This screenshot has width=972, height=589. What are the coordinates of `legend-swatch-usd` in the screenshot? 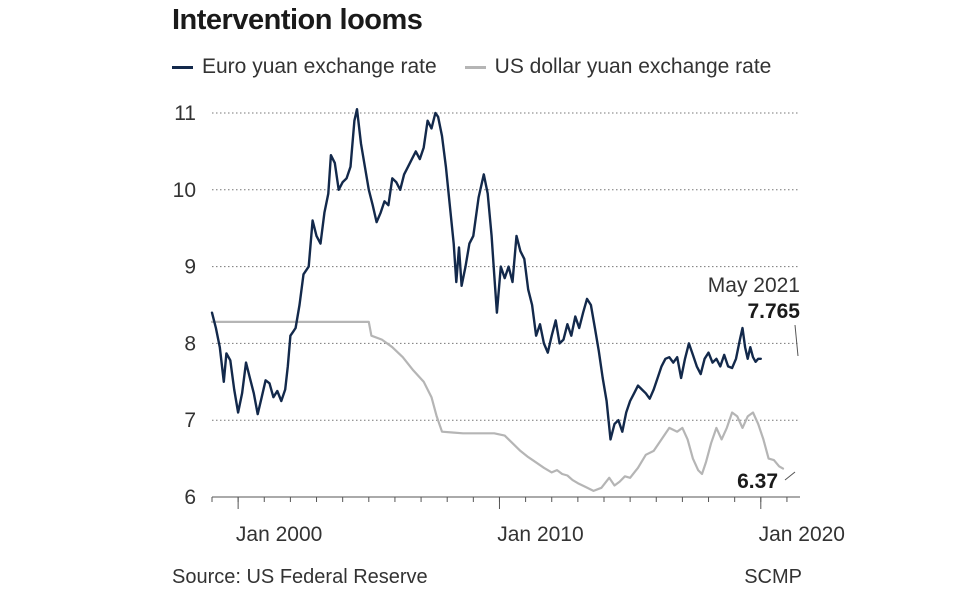 It's located at (475, 67).